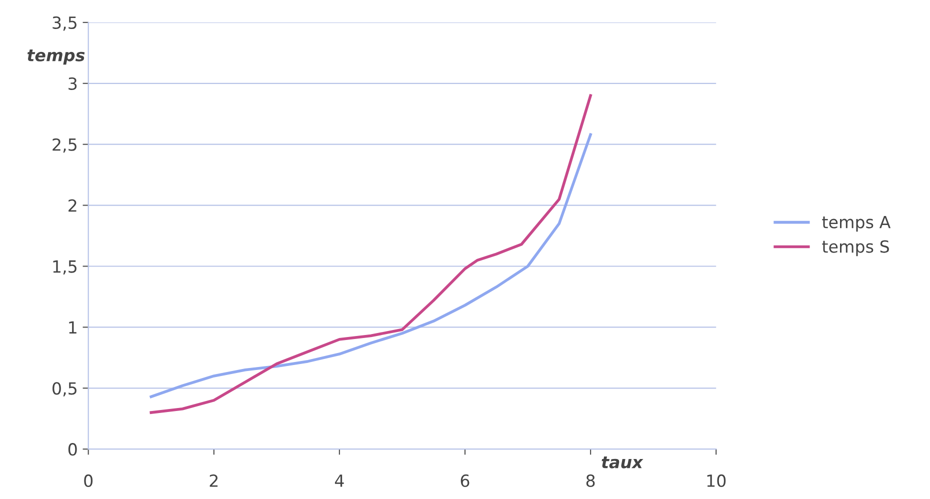  Describe the element at coordinates (64, 145) in the screenshot. I see `y-tick-label: 2,5` at that location.